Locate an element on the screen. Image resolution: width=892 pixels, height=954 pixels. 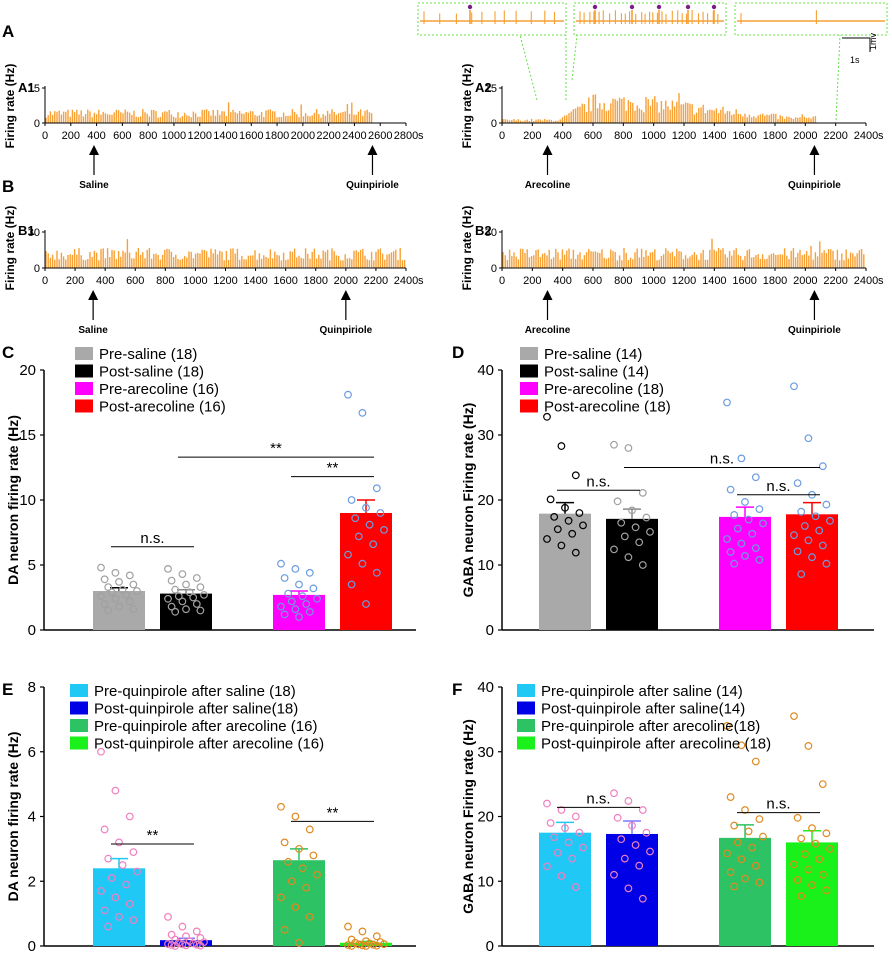
y-axis-label: GABA neuron Firing rate (Hz) is located at coordinates (468, 500).